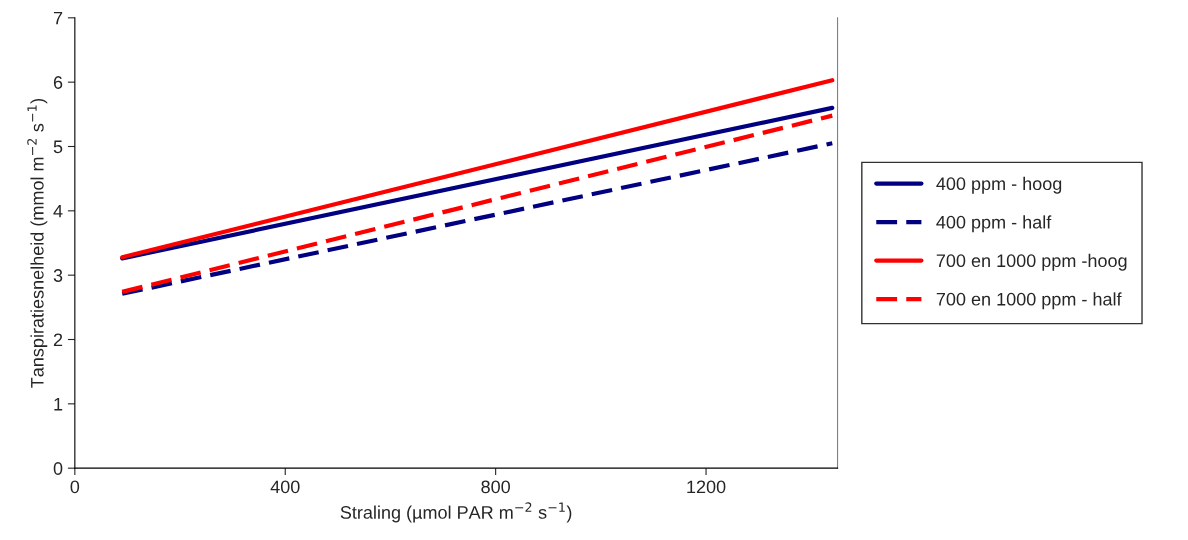  I want to click on y-tick-label: 3, so click(58, 275).